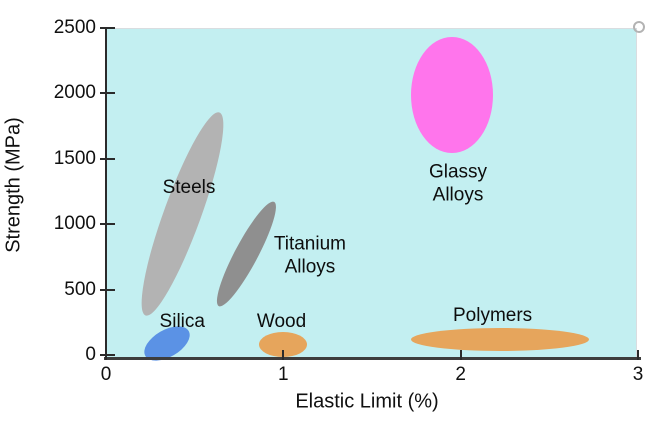  Describe the element at coordinates (80, 289) in the screenshot. I see `y-tick-label: 500` at that location.